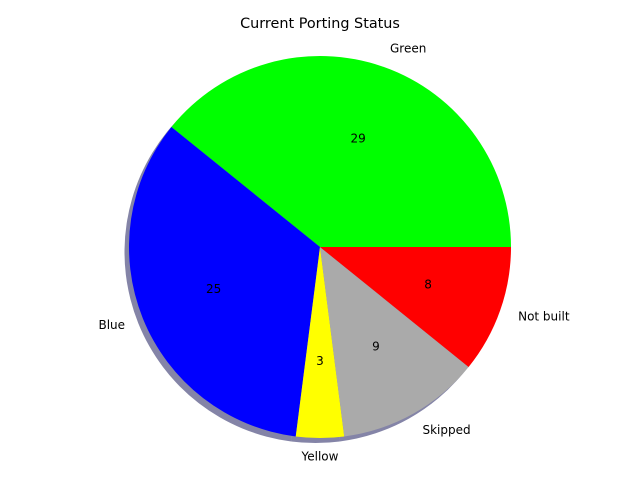  What do you see at coordinates (320, 361) in the screenshot?
I see `slice-value-yellow: 3` at bounding box center [320, 361].